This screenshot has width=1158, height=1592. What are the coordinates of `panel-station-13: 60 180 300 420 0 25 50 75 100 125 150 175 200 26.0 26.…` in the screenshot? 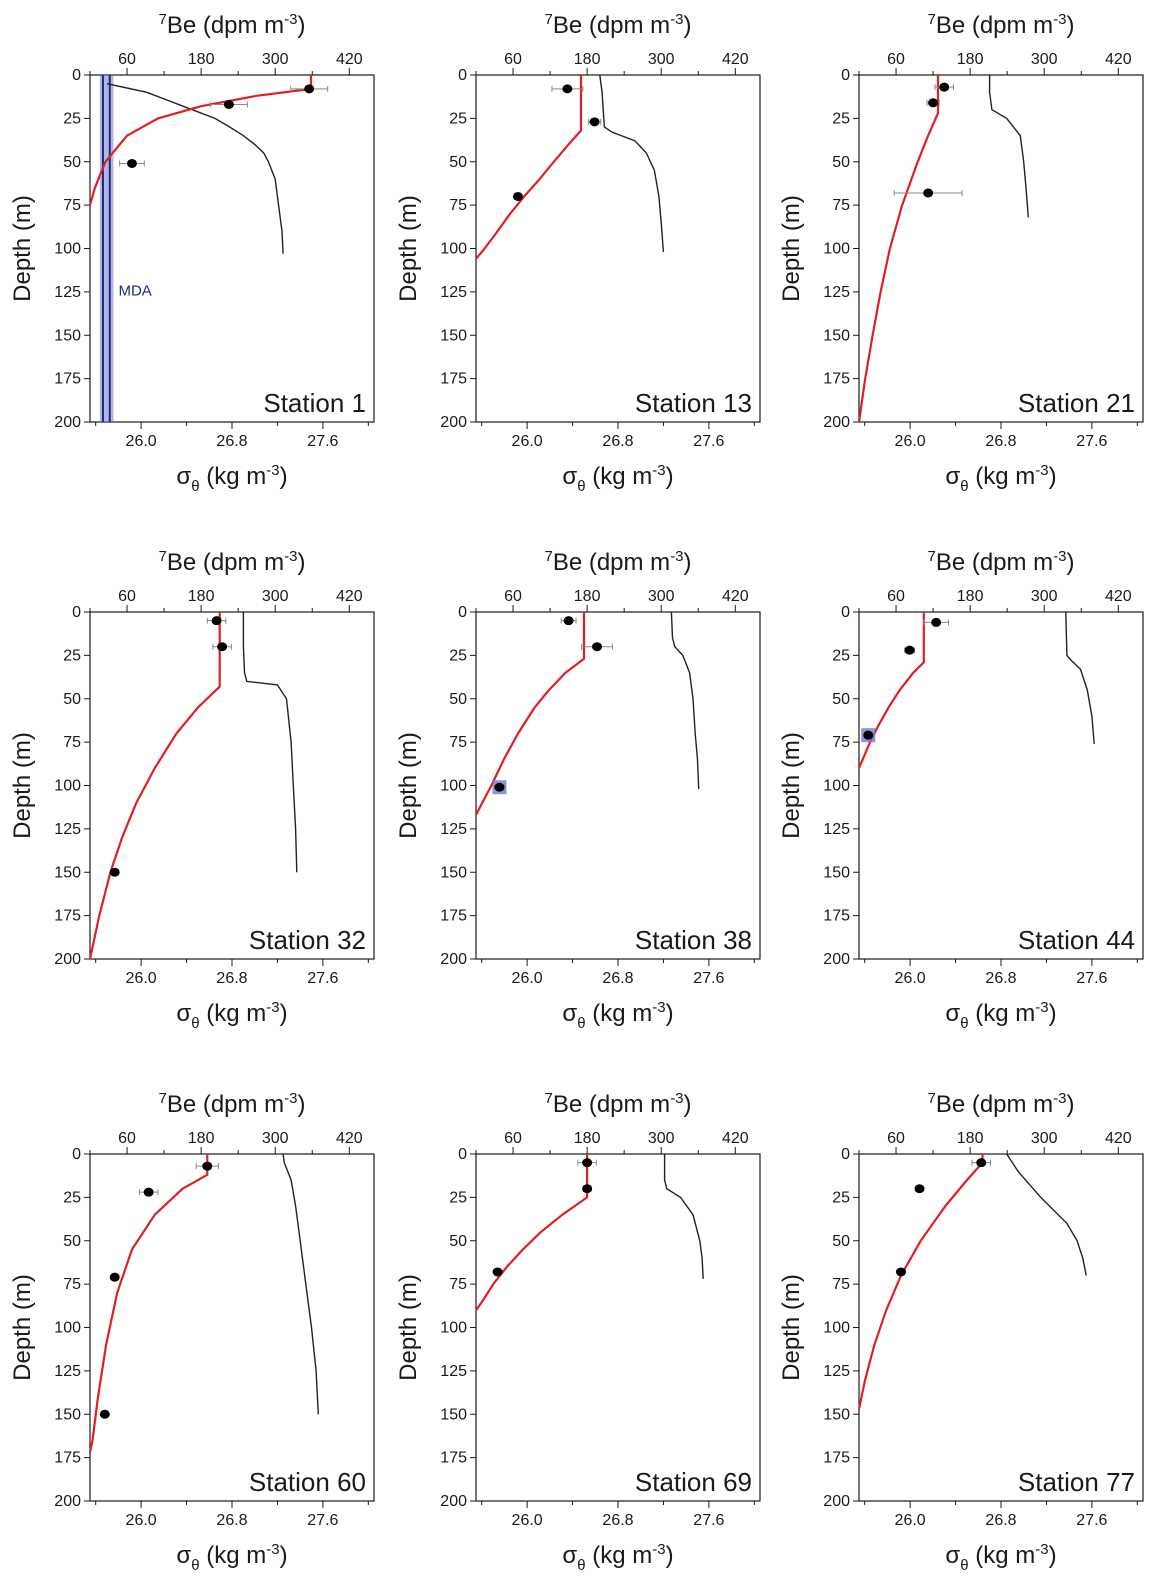 It's located at (578, 253).